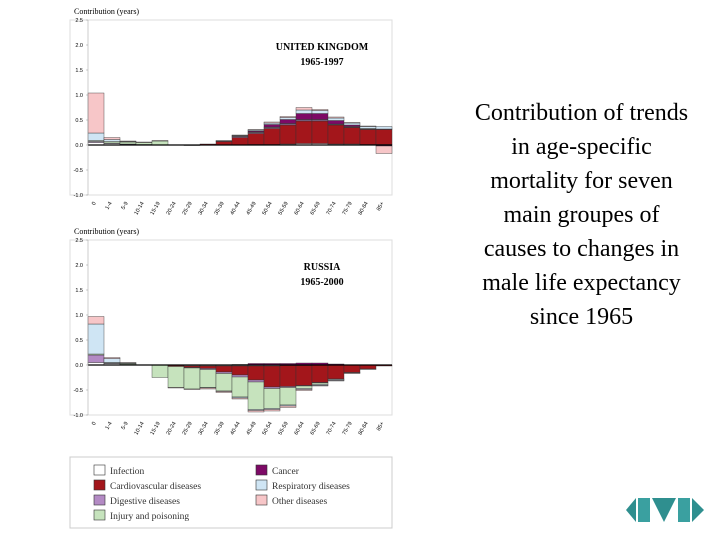 The height and width of the screenshot is (540, 720). What do you see at coordinates (79, 316) in the screenshot?
I see `y-tick-label: 1.0` at bounding box center [79, 316].